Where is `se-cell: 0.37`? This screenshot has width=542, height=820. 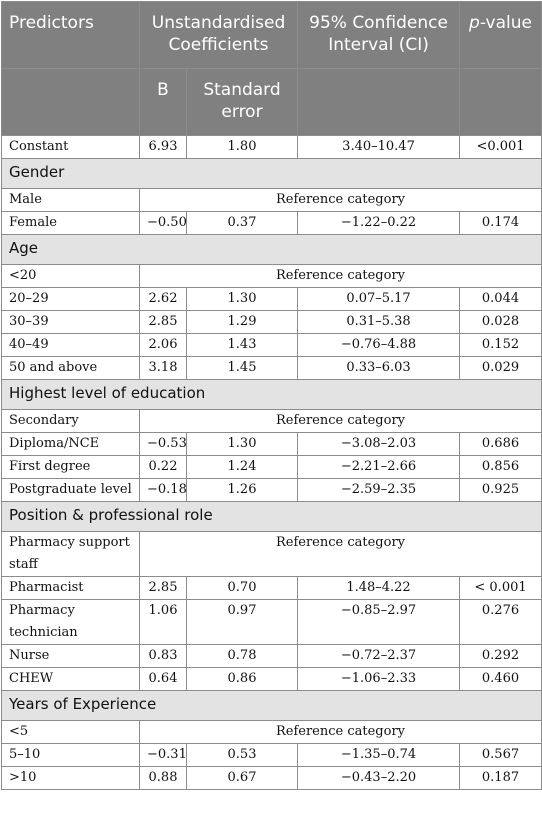 se-cell: 0.37 is located at coordinates (242, 223).